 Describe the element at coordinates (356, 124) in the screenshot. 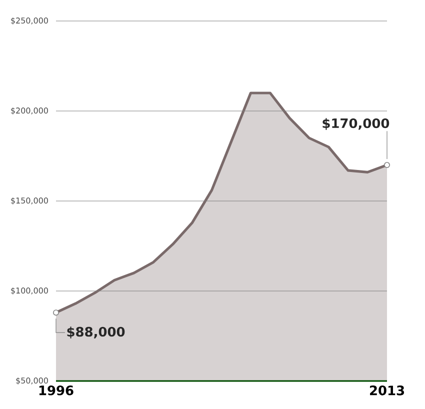

I see `annotation: $170,000` at that location.